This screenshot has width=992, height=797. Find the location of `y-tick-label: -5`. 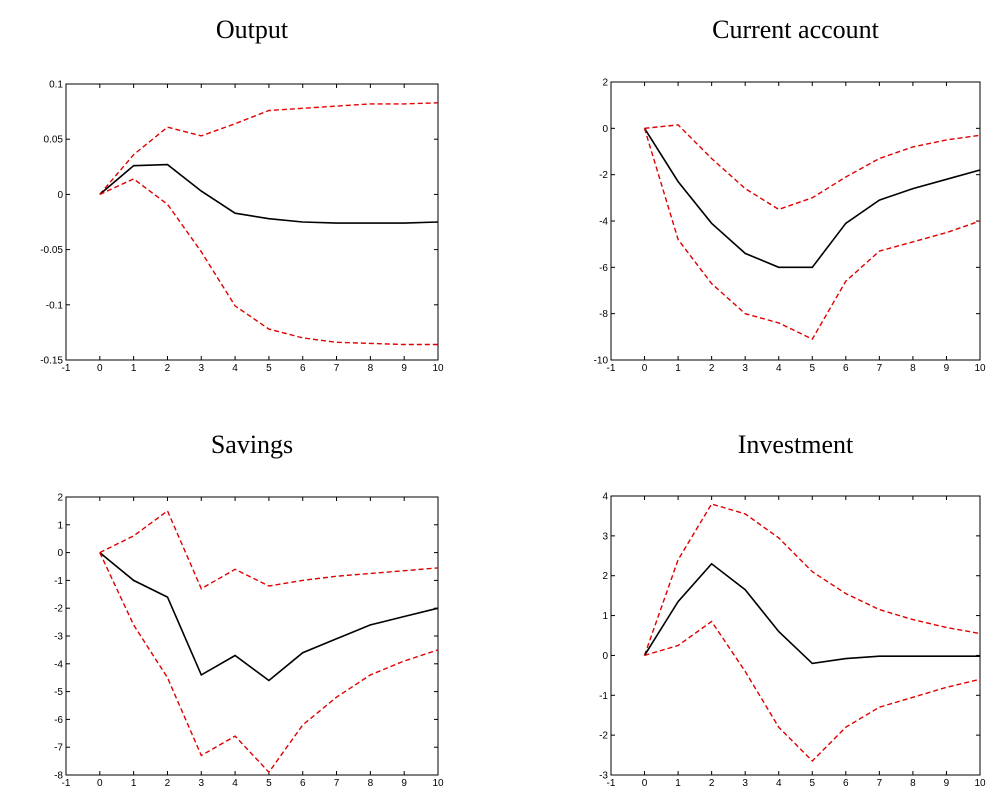

y-tick-label: -5 is located at coordinates (58, 692).